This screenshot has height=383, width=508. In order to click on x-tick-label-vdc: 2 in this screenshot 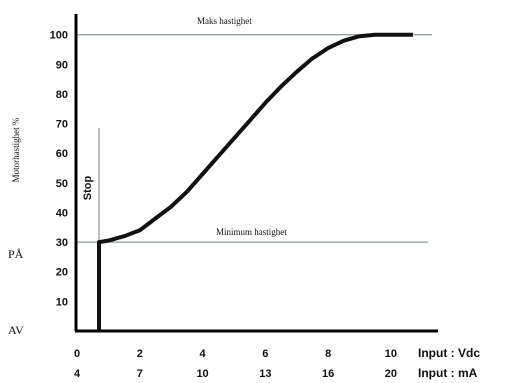, I will do `click(140, 354)`.